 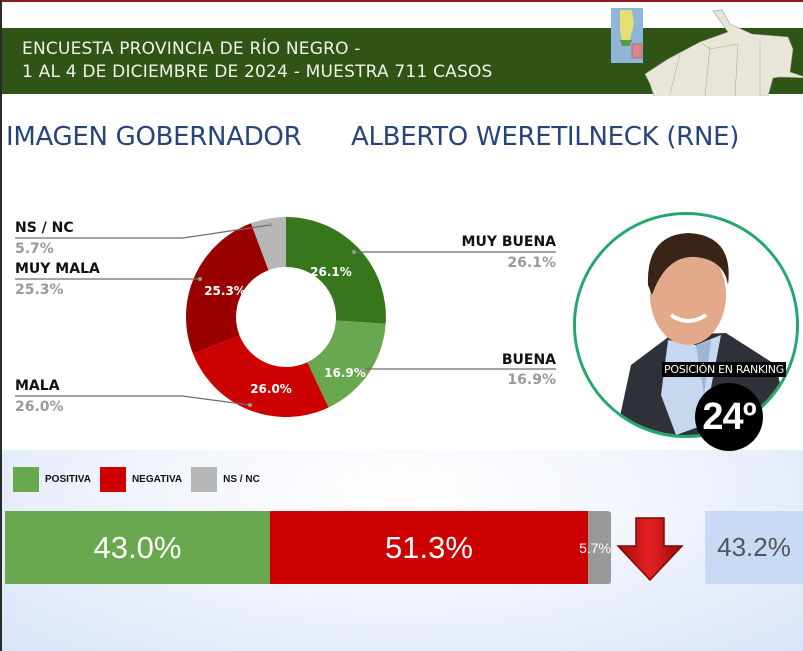 What do you see at coordinates (595, 547) in the screenshot?
I see `bar-segment-ns-nc: 5.7%` at bounding box center [595, 547].